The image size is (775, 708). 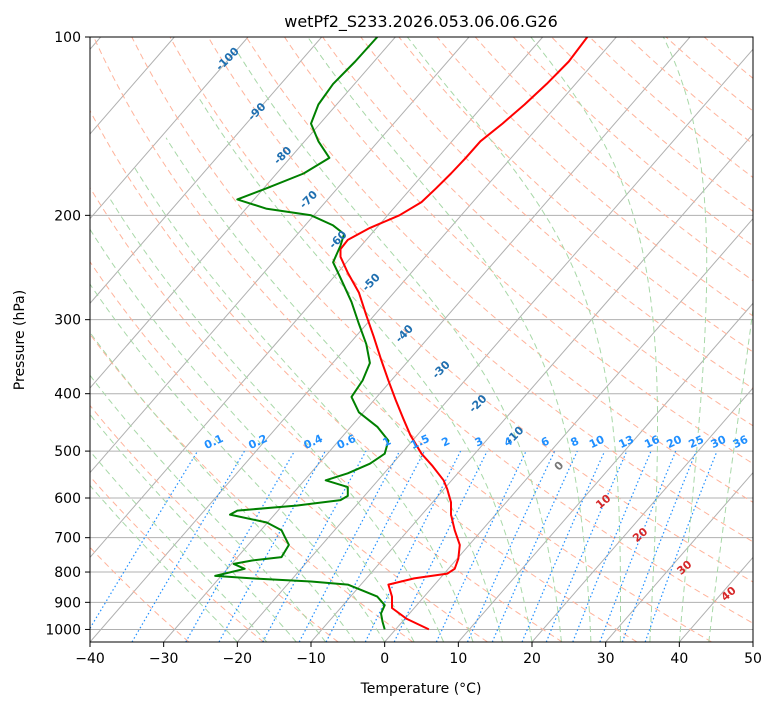 I want to click on mixing-ratio-label: 6, so click(x=545, y=441).